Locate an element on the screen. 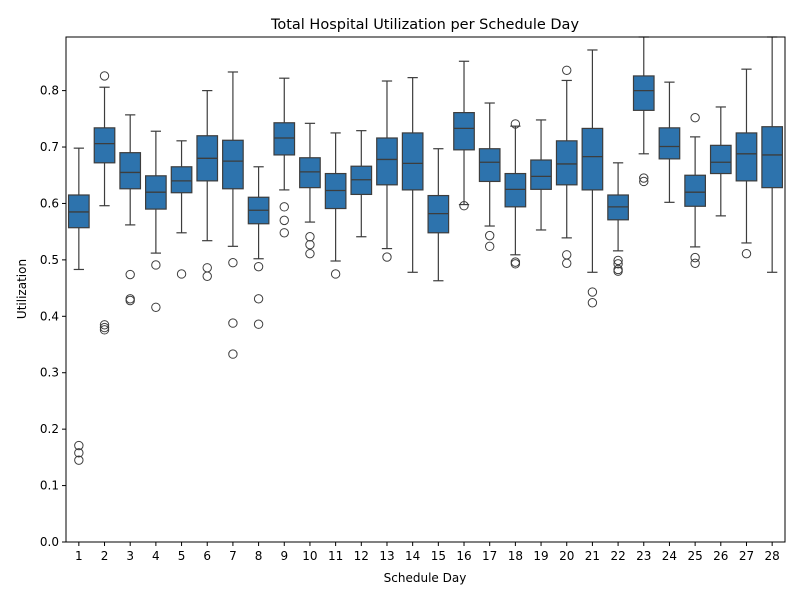  x-tick-label: 10 is located at coordinates (309, 556).